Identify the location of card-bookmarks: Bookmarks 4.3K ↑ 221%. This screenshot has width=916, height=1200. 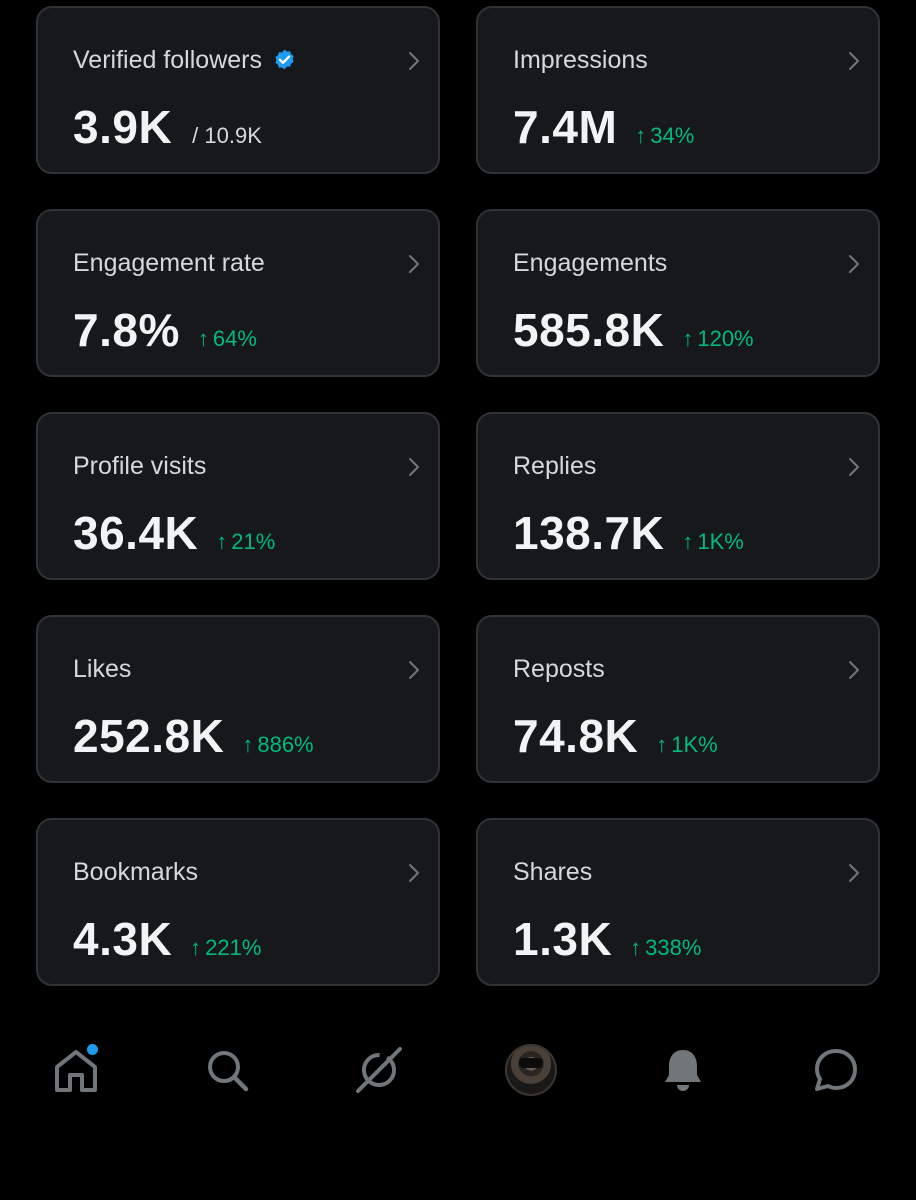
(238, 902).